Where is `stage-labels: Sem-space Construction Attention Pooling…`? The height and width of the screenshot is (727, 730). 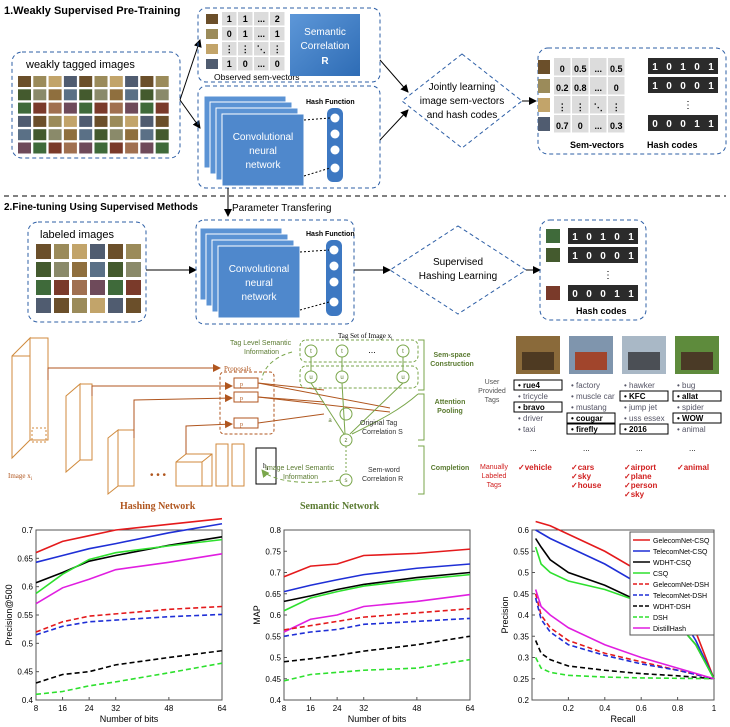 stage-labels: Sem-space Construction Attention Pooling… is located at coordinates (452, 412).